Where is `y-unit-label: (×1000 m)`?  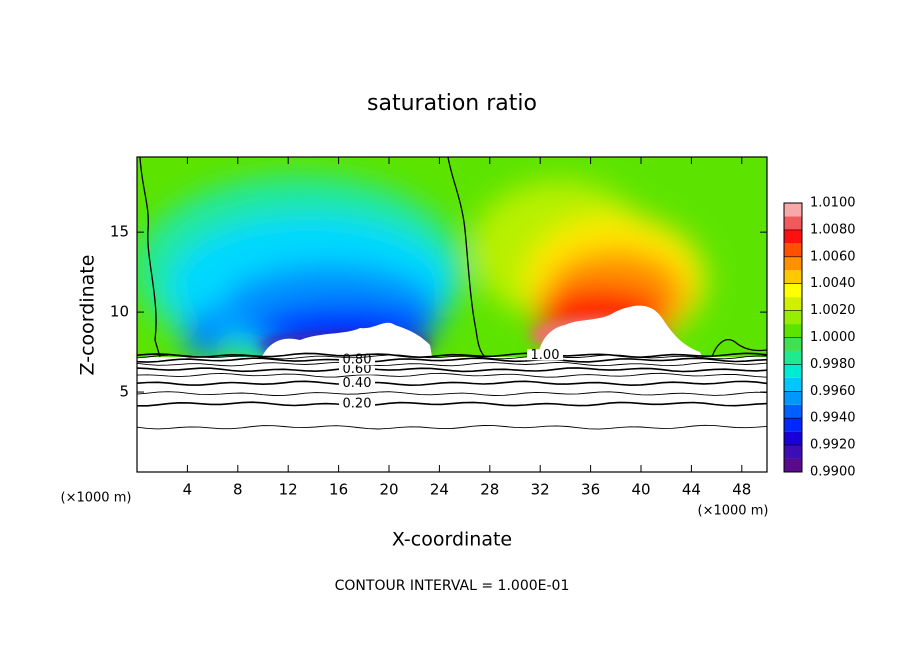
y-unit-label: (×1000 m) is located at coordinates (96, 498).